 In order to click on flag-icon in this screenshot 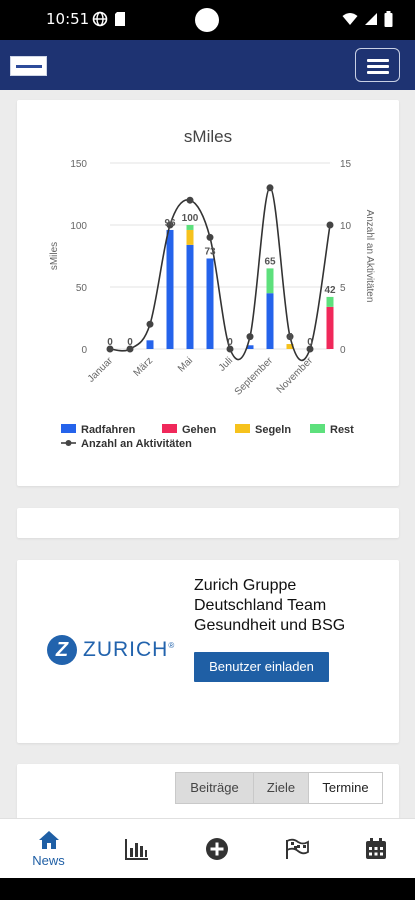, I will do `click(297, 848)`.